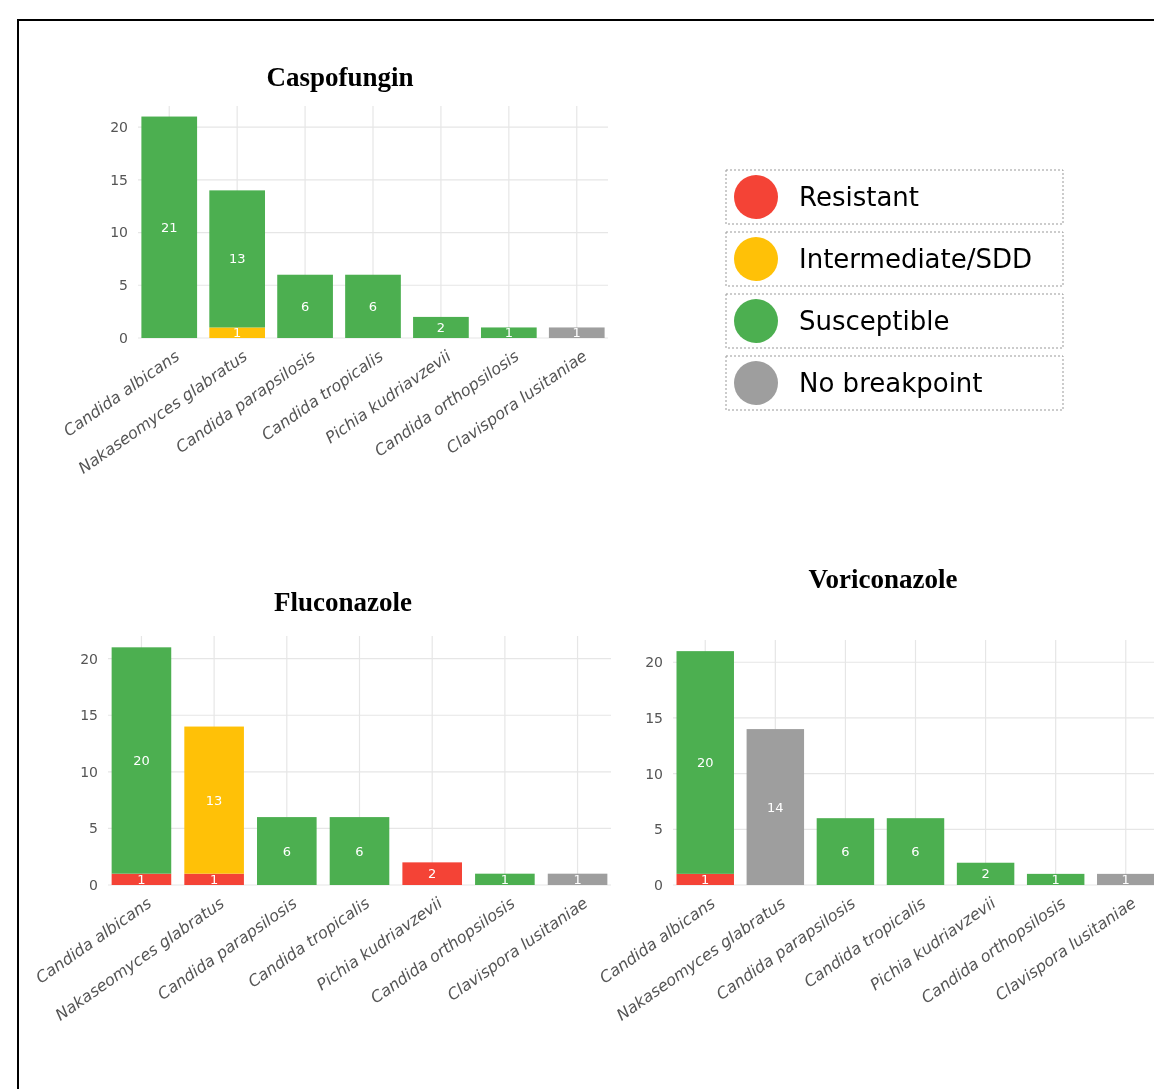 This screenshot has height=1089, width=1154. I want to click on legend-label: Resistant, so click(859, 197).